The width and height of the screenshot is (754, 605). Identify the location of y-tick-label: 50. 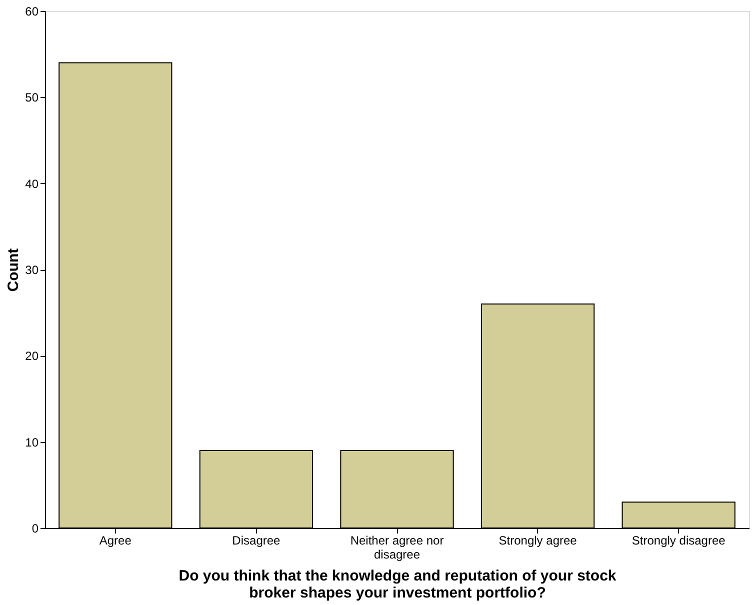
(32, 97).